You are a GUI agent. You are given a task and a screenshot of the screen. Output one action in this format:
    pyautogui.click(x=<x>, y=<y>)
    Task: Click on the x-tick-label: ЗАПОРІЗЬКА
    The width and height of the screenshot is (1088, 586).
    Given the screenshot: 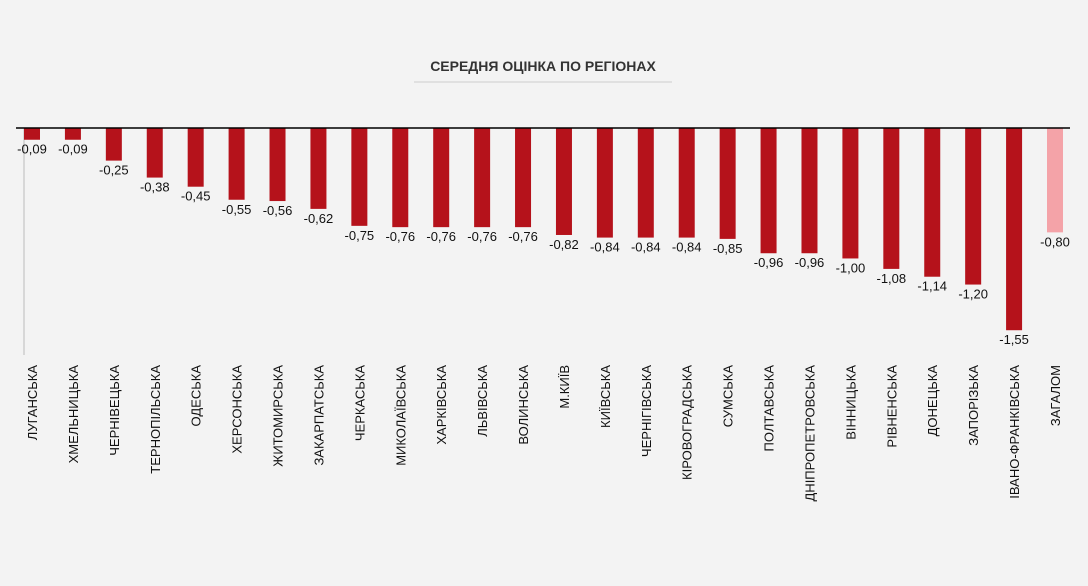 What is the action you would take?
    pyautogui.click(x=973, y=405)
    